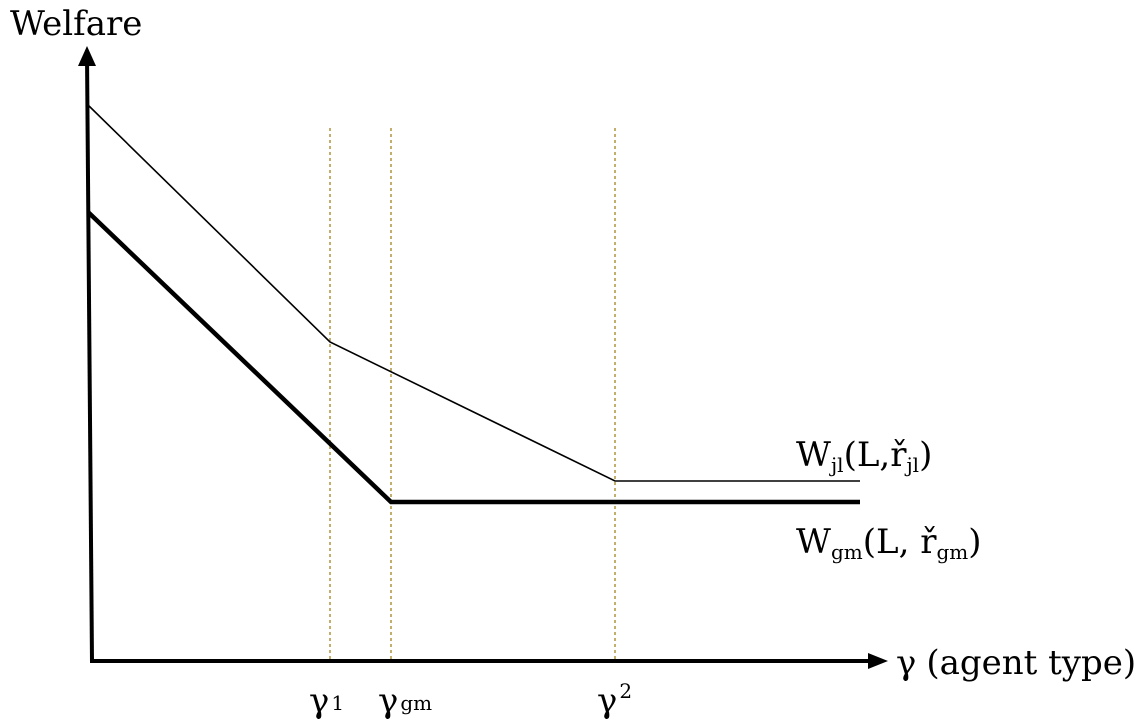 The width and height of the screenshot is (1144, 724). What do you see at coordinates (847, 552) in the screenshot?
I see `w-gm-sub1: gm` at bounding box center [847, 552].